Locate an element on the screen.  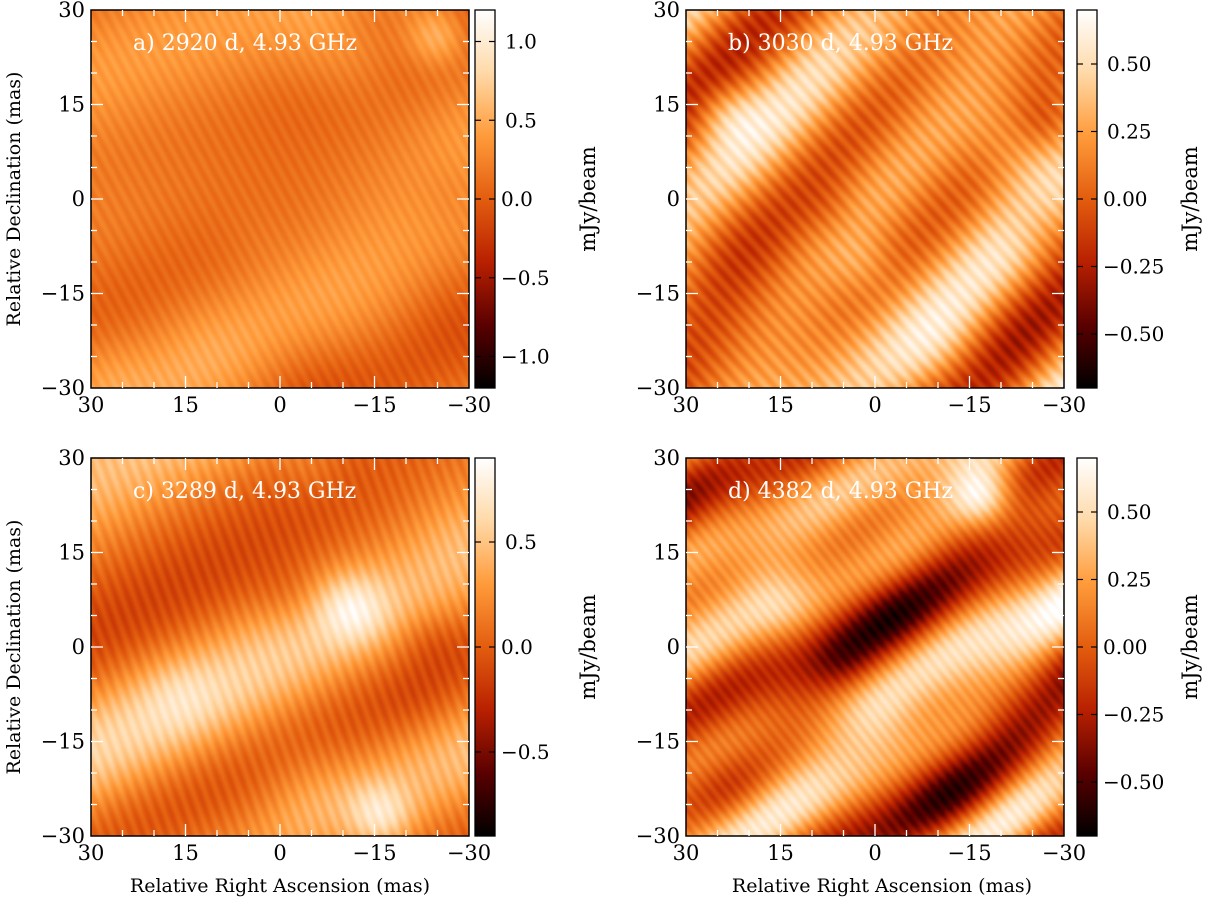
panel-title: b) 3030 d, 4.93 GHz is located at coordinates (840, 43).